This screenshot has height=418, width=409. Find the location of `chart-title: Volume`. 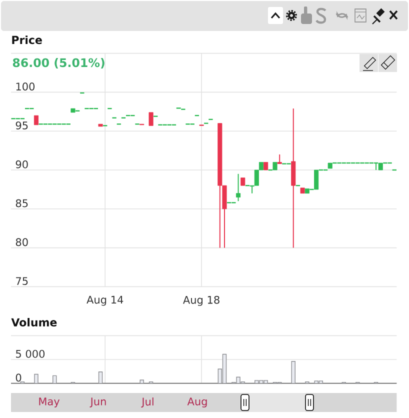

chart-title: Volume is located at coordinates (34, 322).